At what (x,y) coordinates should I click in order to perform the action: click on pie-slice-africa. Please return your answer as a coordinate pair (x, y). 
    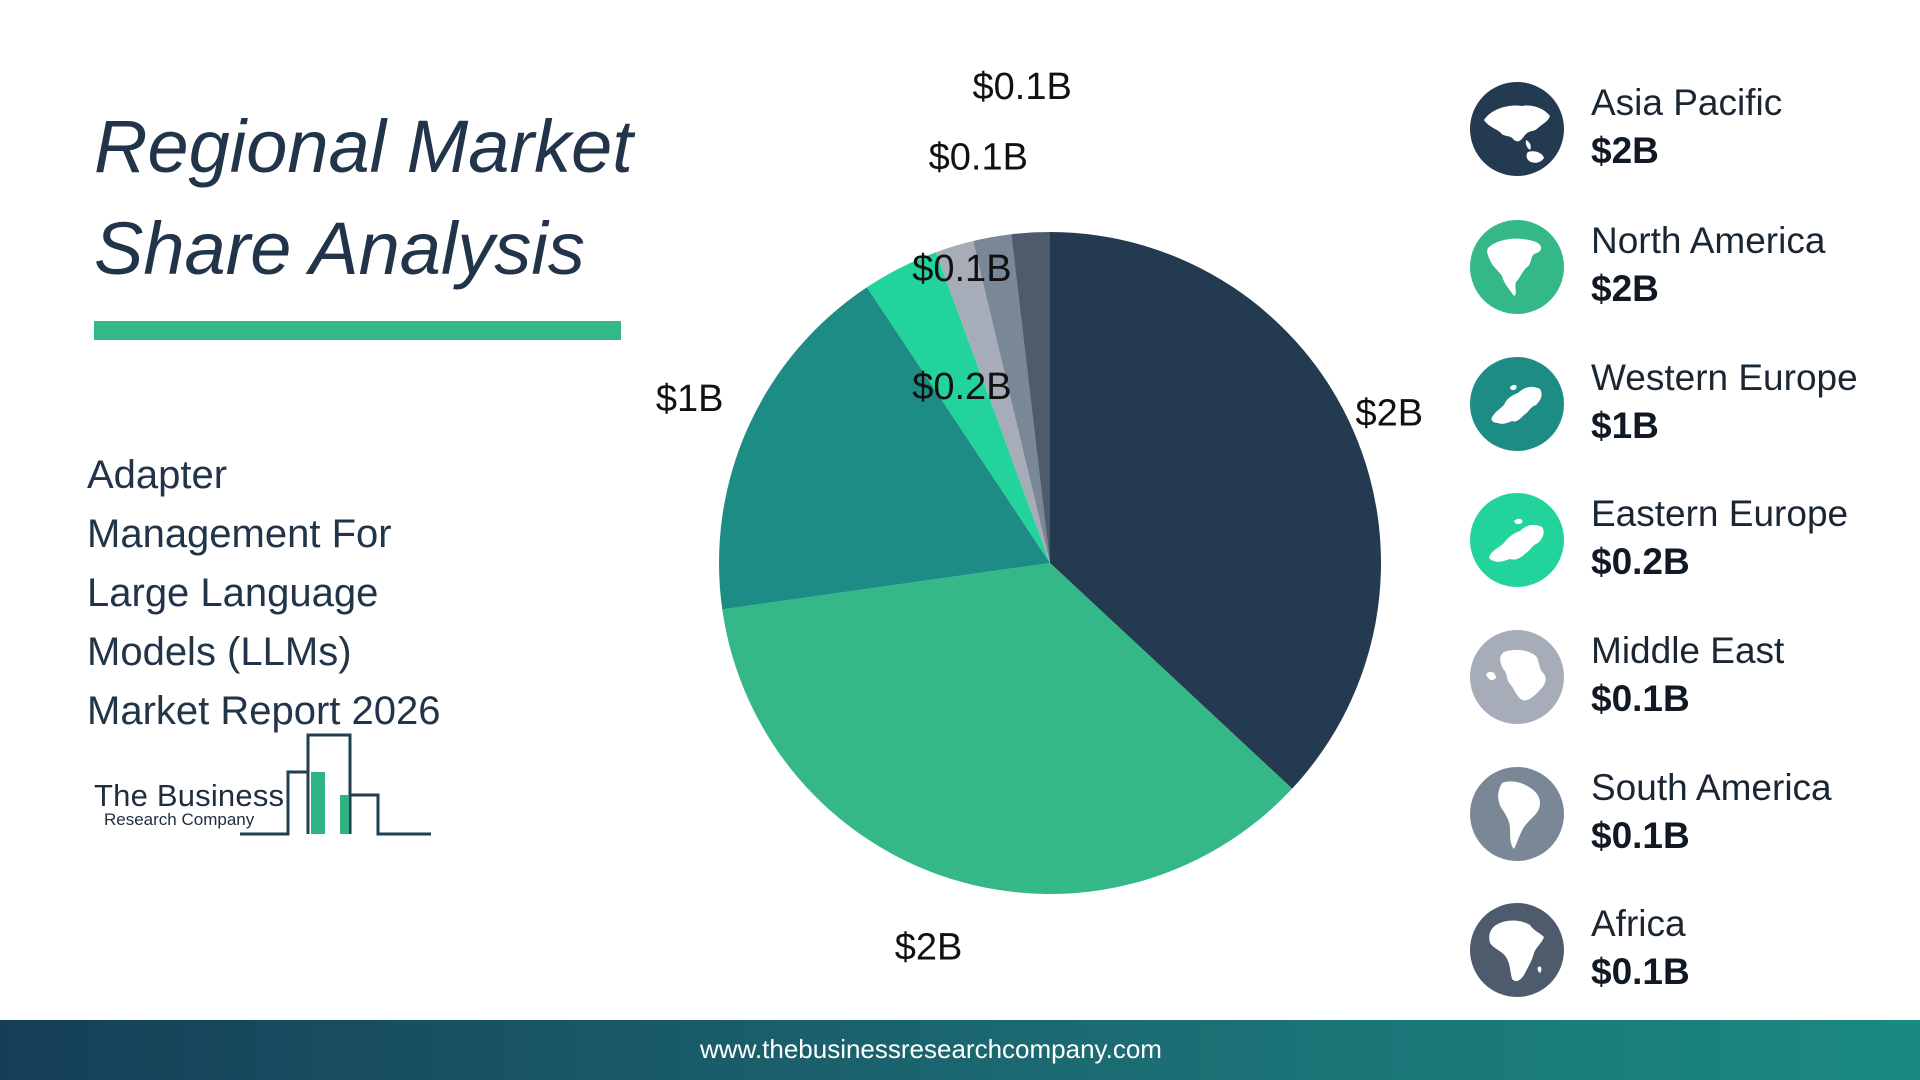
    Looking at the image, I should click on (1030, 397).